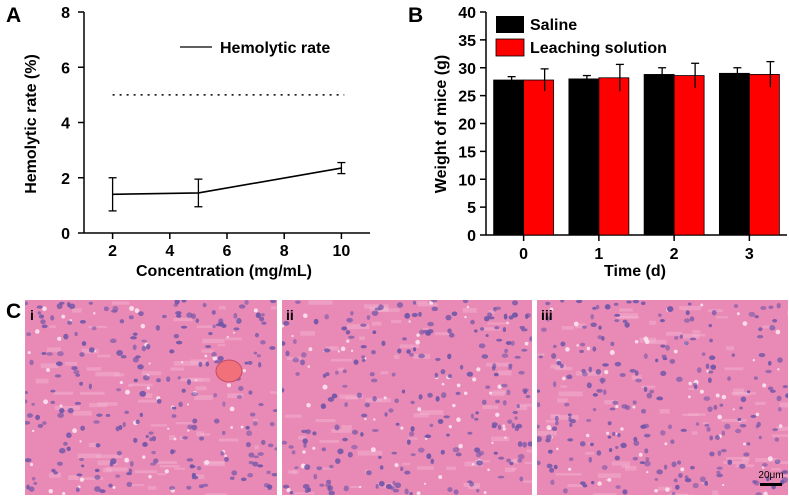 The width and height of the screenshot is (789, 497). What do you see at coordinates (112, 251) in the screenshot?
I see `x-tick-label: 2` at bounding box center [112, 251].